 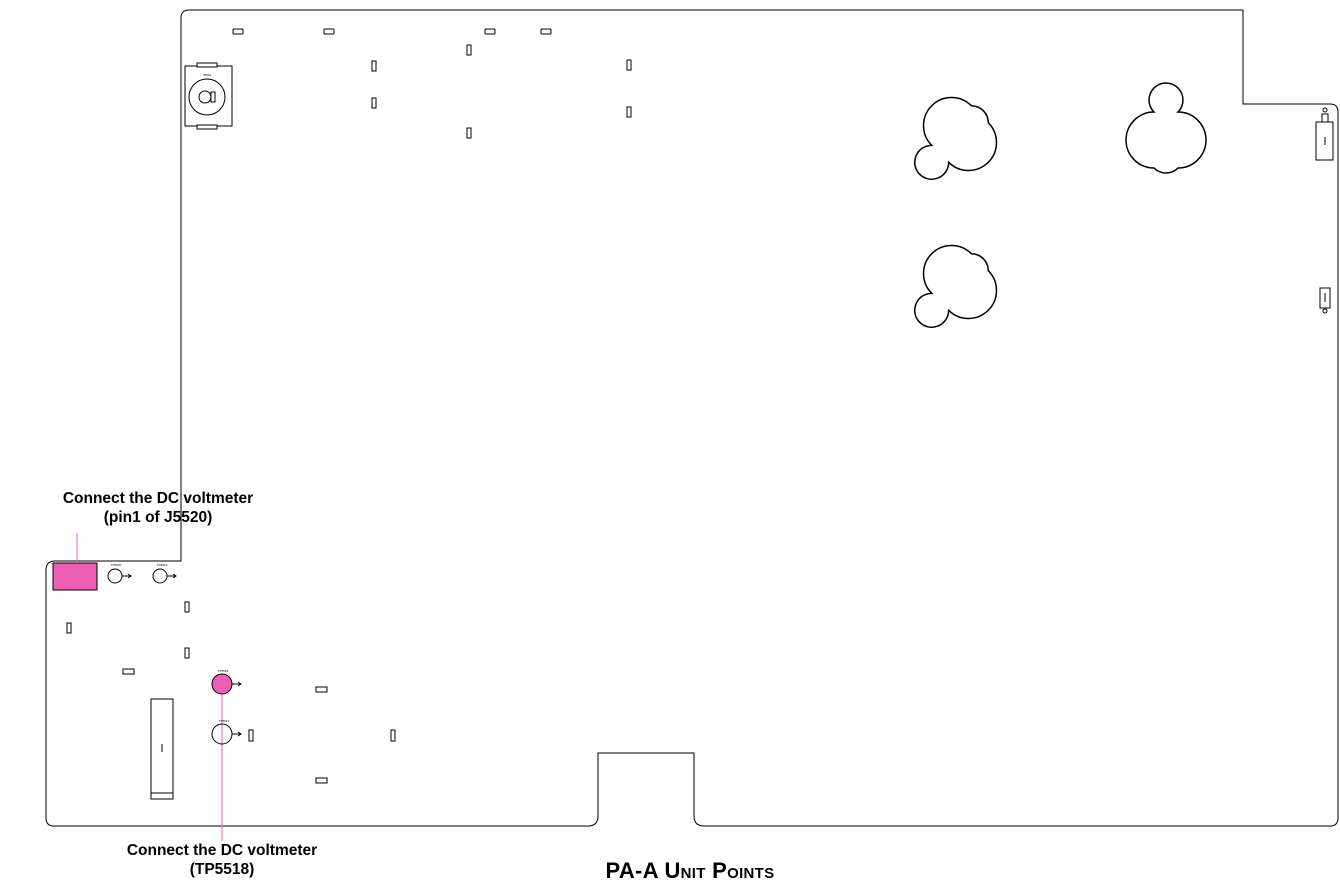 I want to click on callout-tp5518: Connect the DC voltmeter (TP5518), so click(x=222, y=860).